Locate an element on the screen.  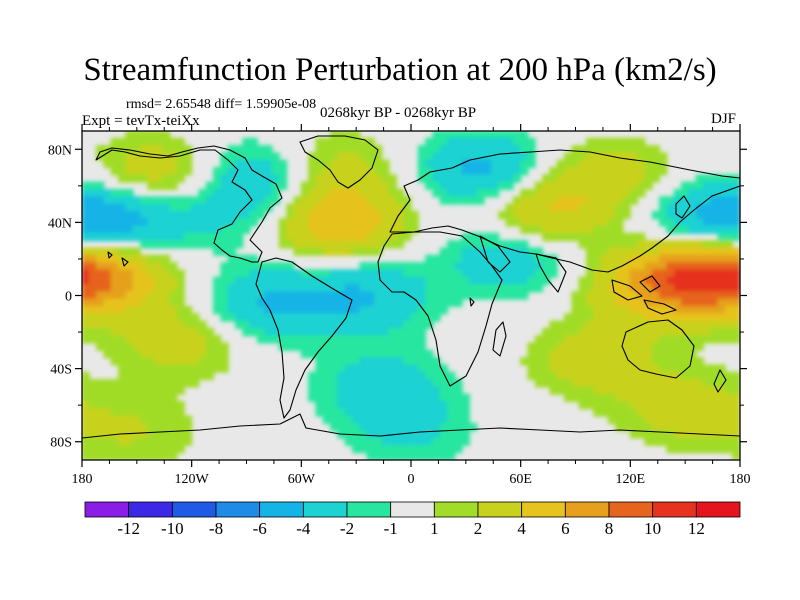
coastline-south-america is located at coordinates (304, 338).